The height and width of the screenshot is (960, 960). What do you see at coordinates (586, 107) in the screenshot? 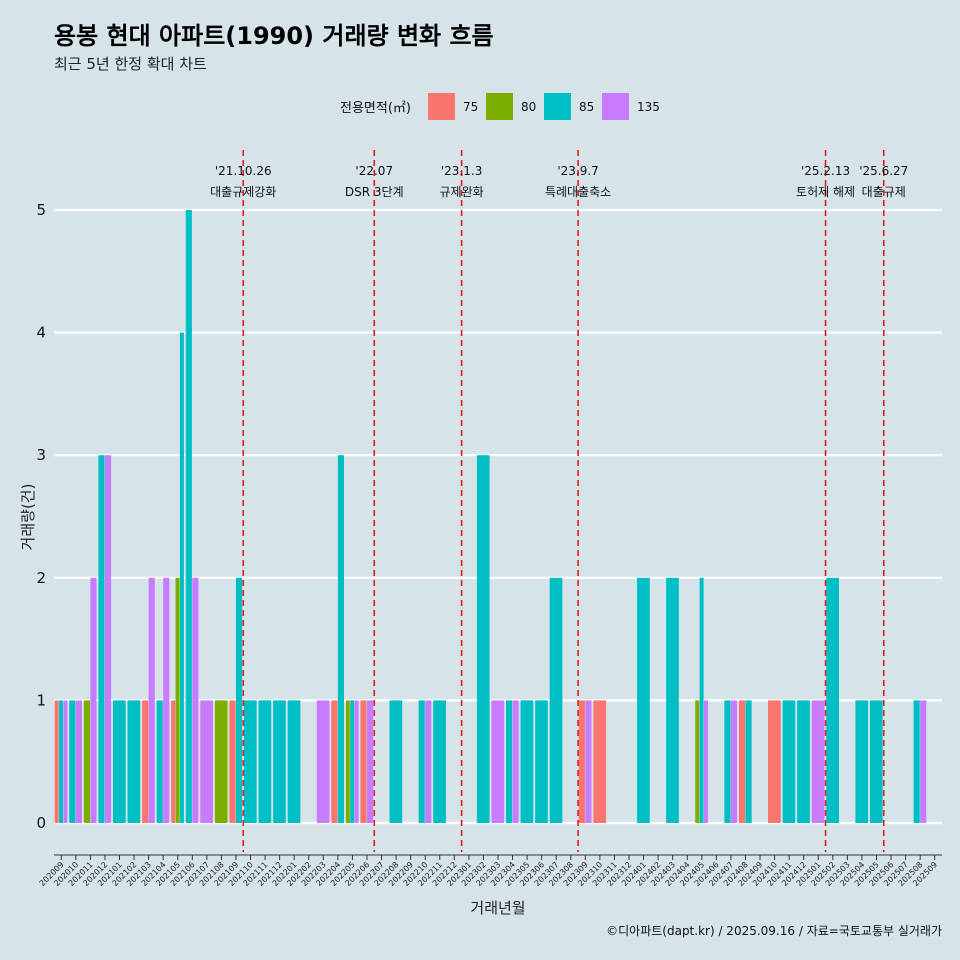
I see `legend-label-85: 85` at bounding box center [586, 107].